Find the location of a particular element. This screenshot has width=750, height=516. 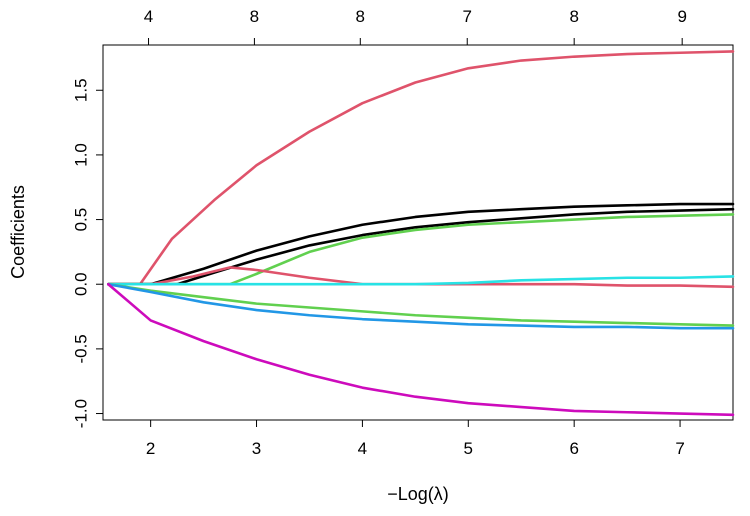

top-tick-label: 9 is located at coordinates (681, 16).